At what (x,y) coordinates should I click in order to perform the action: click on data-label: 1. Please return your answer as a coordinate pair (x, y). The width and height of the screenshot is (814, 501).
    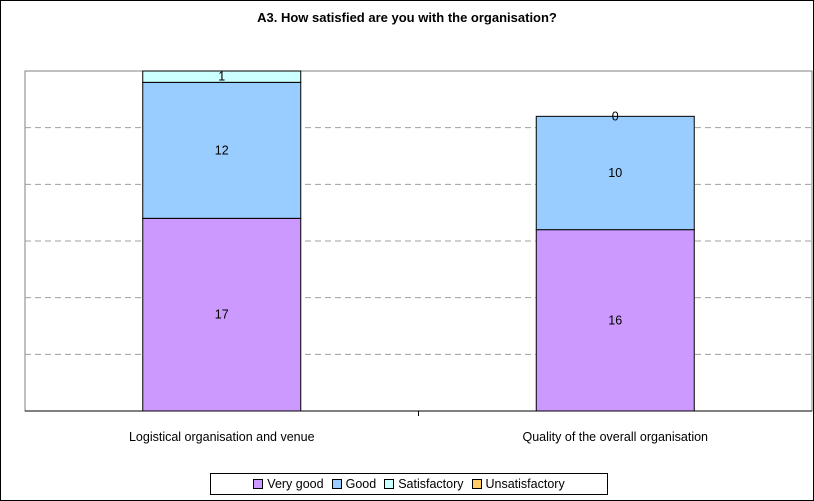
    Looking at the image, I should click on (221, 77).